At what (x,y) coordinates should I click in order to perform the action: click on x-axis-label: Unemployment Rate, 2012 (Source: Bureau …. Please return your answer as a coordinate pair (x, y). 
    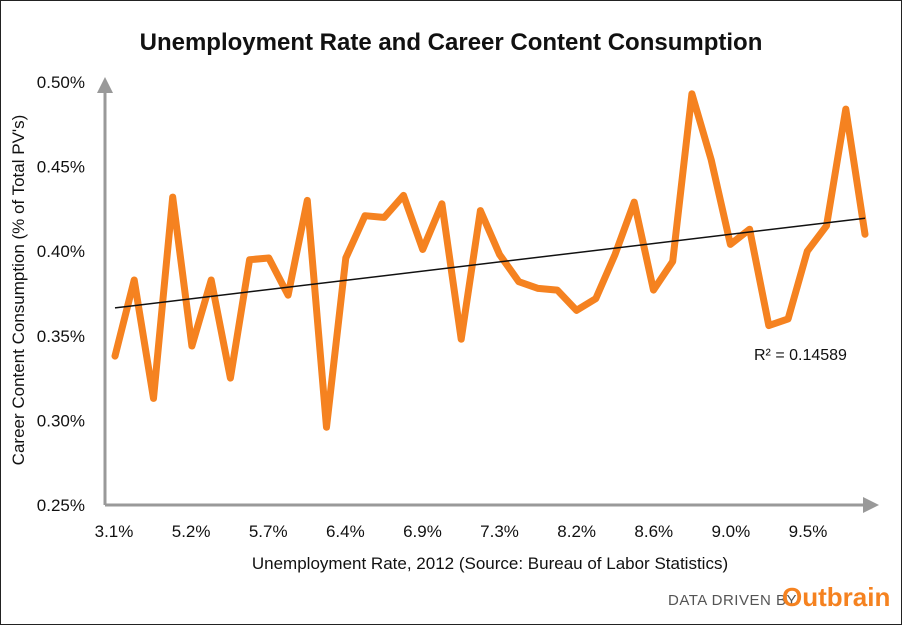
    Looking at the image, I should click on (490, 563).